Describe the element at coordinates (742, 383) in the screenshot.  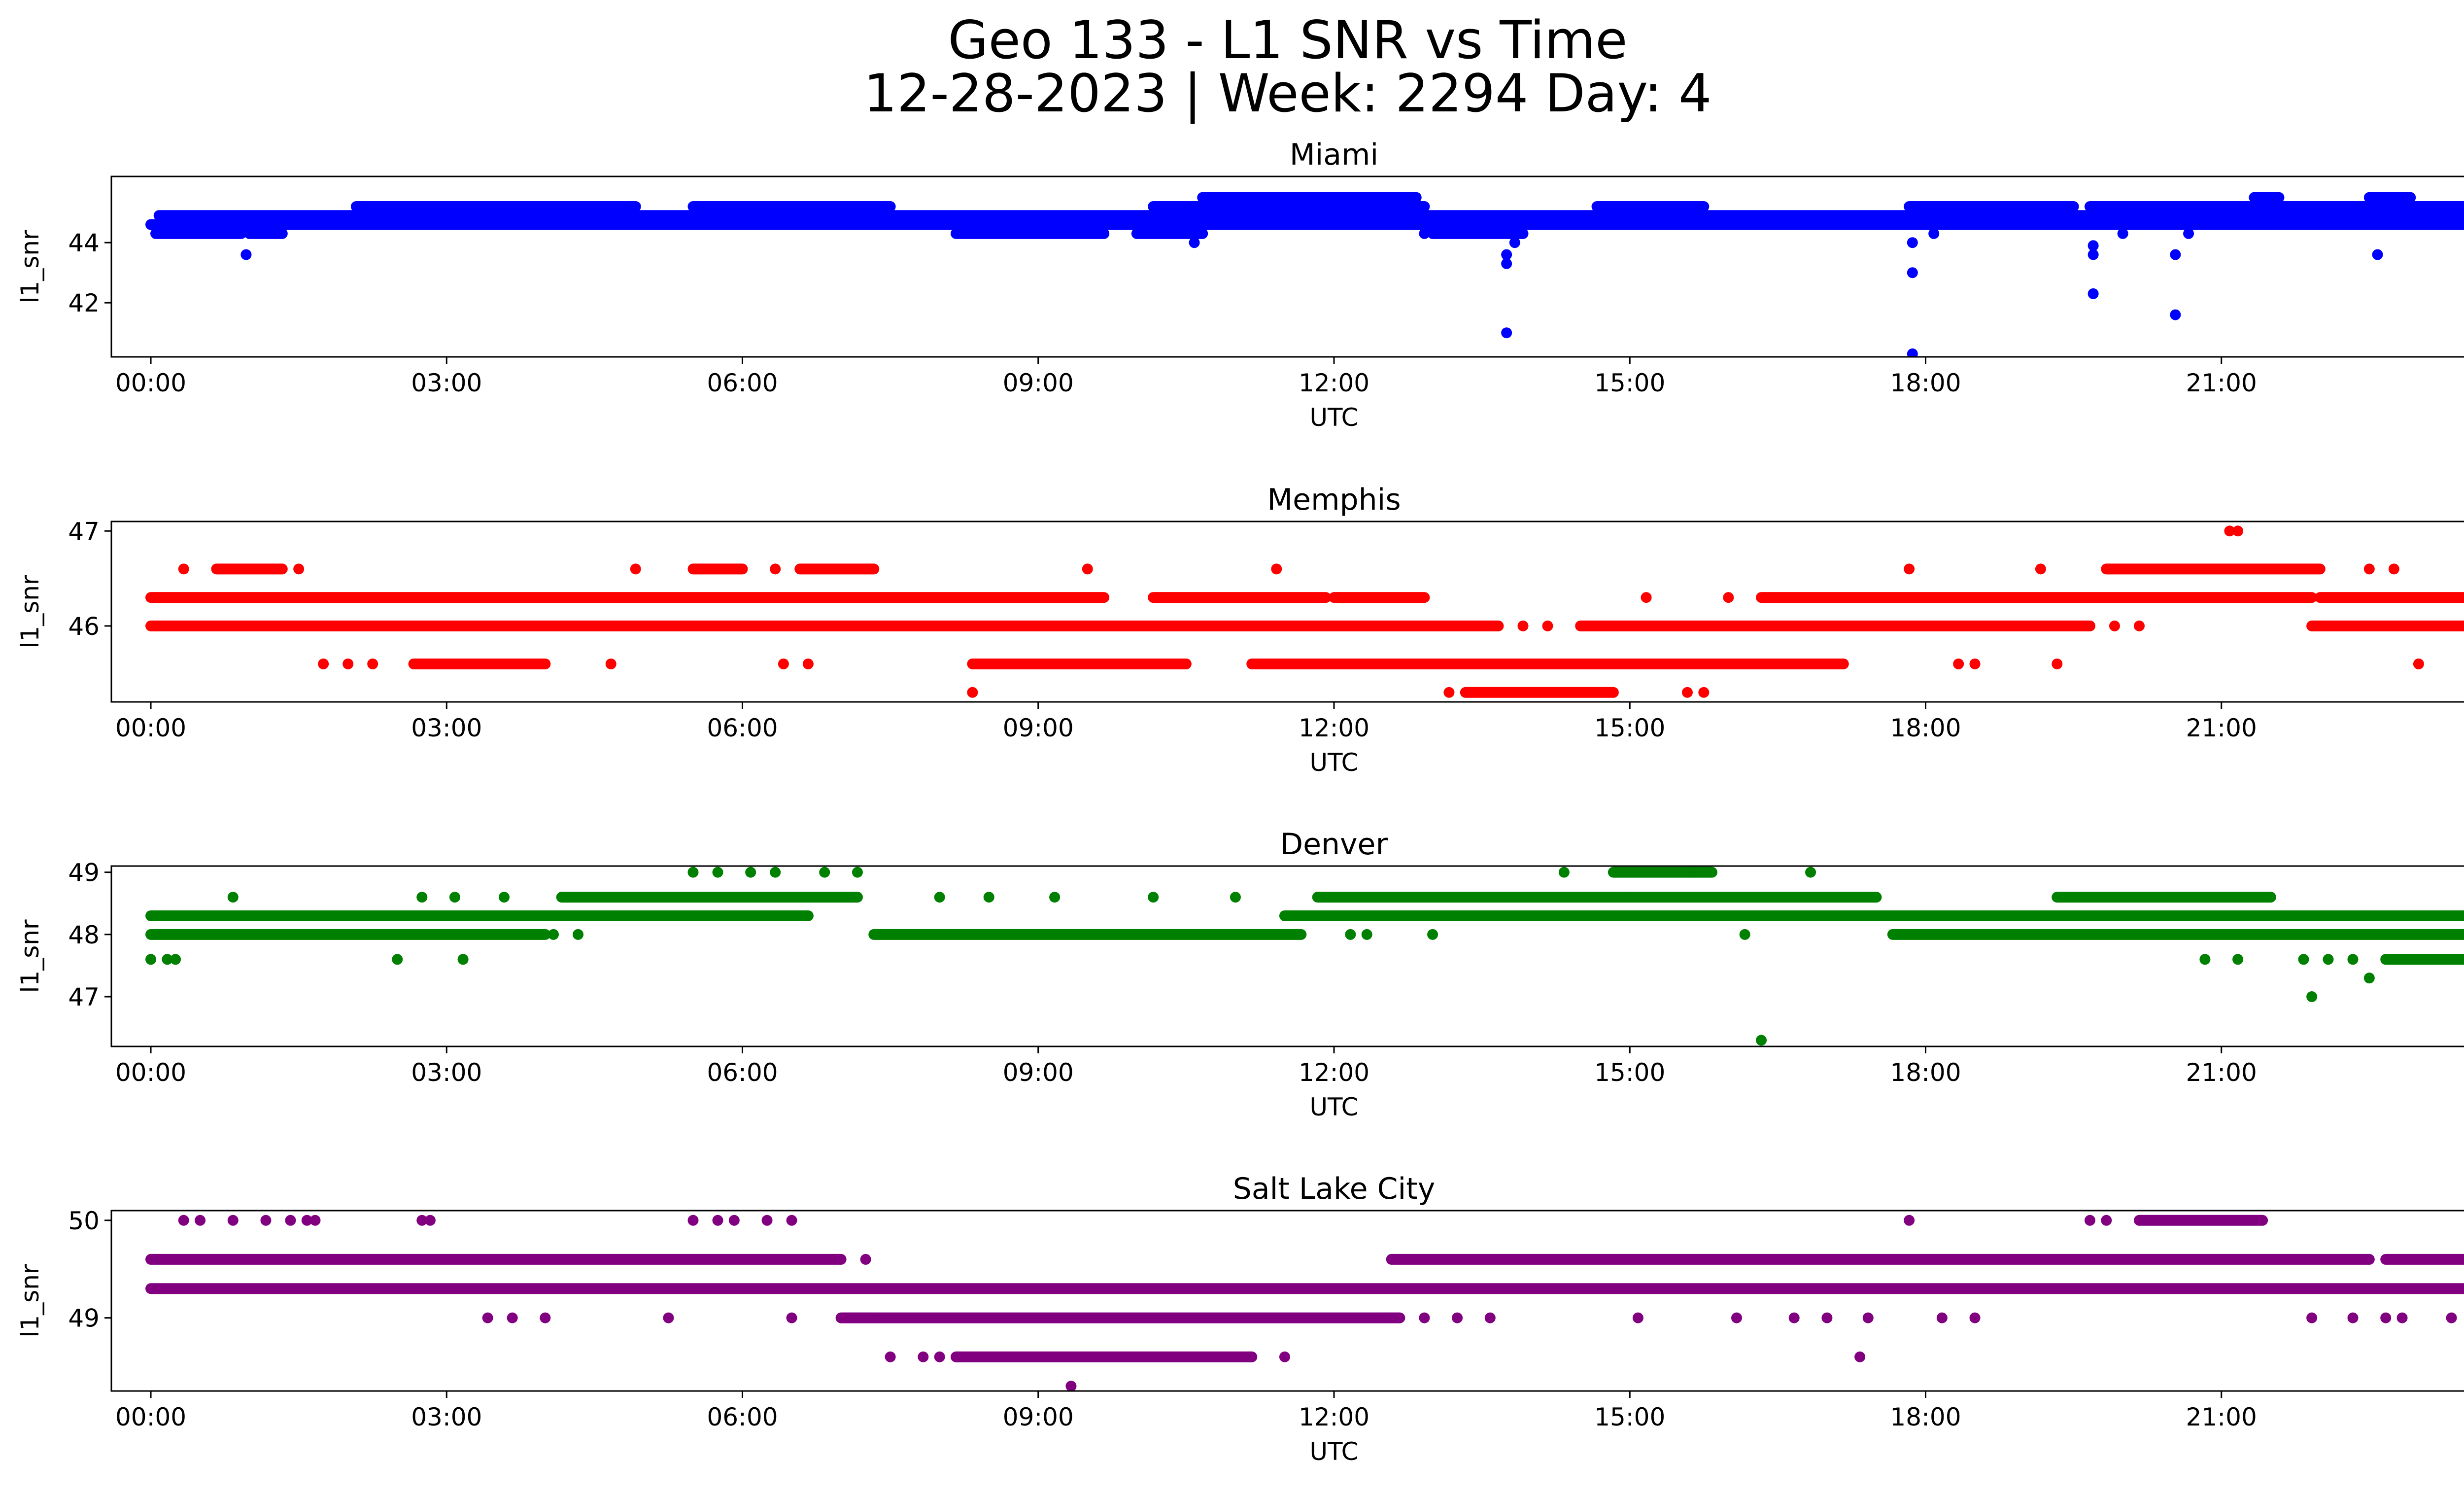
I see `x-tick-label: 06:00` at that location.